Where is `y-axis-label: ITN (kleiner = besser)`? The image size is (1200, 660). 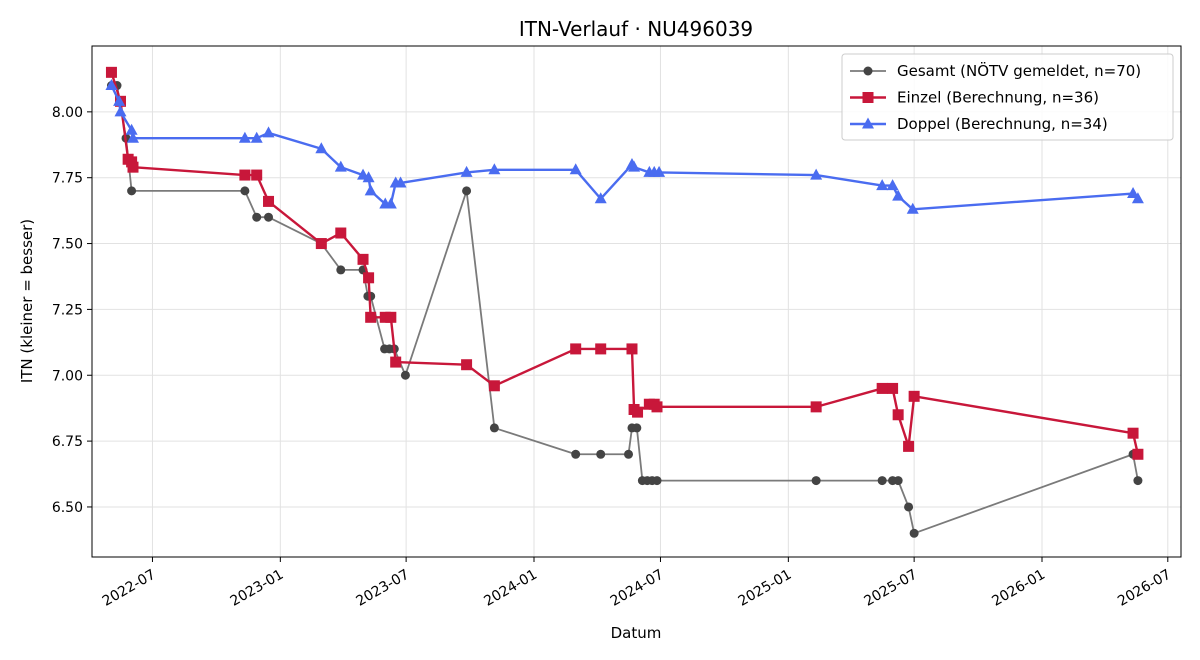
y-axis-label: ITN (kleiner = besser) is located at coordinates (27, 301).